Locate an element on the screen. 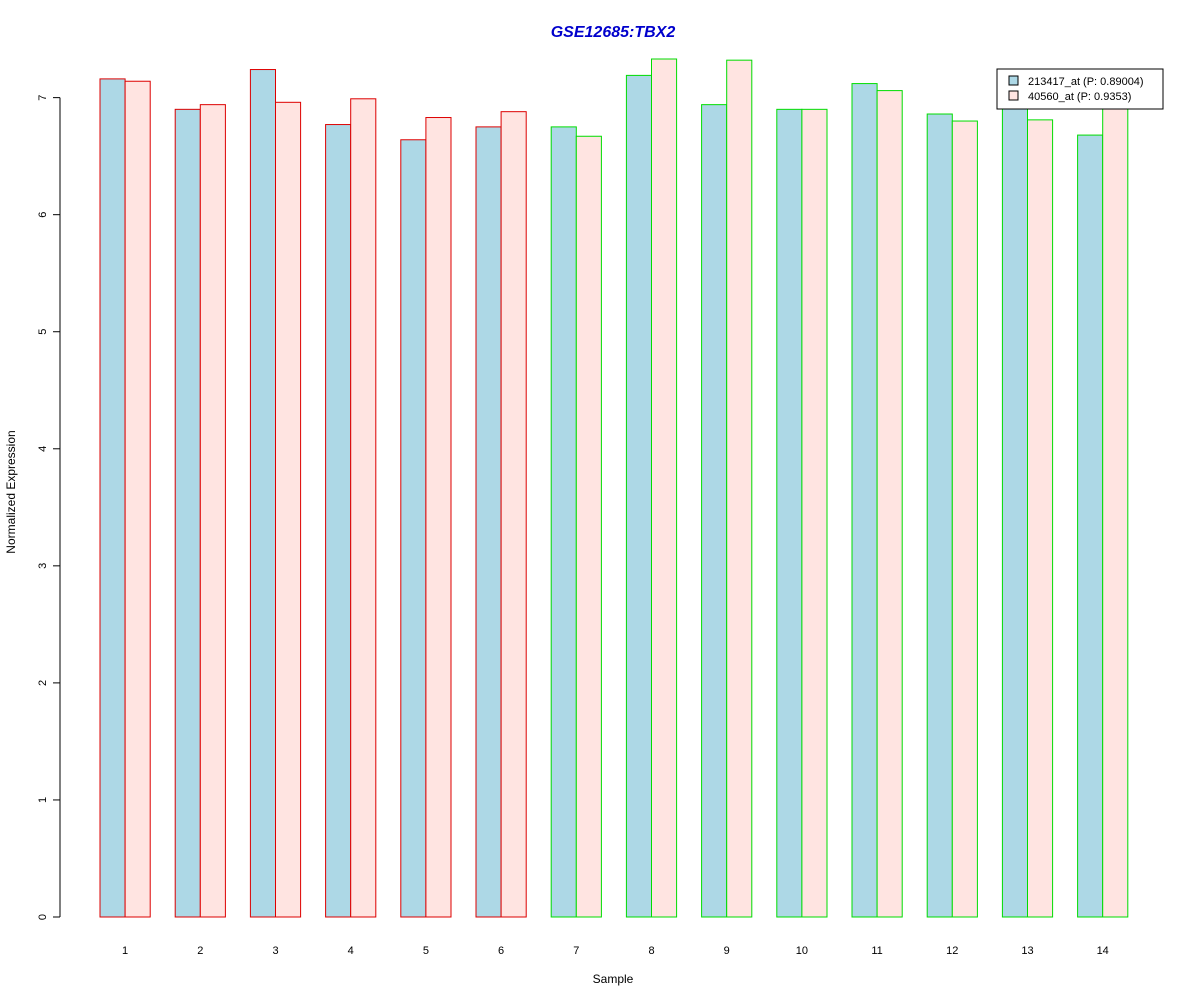 This screenshot has width=1200, height=1000. y-axis-label: Normalized Expression is located at coordinates (11, 491).